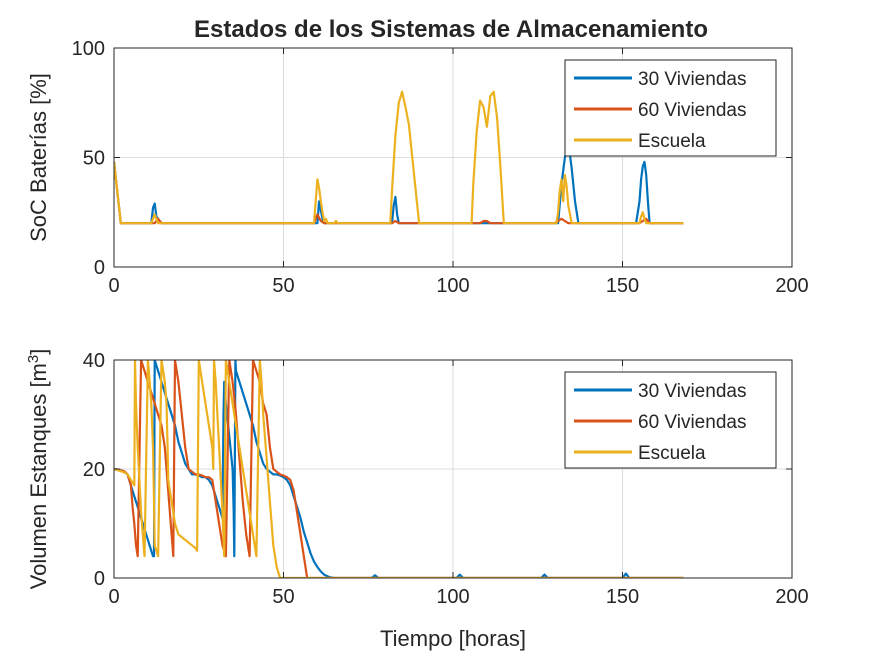 The image size is (875, 656). What do you see at coordinates (94, 159) in the screenshot?
I see `y-tick-label: 50` at bounding box center [94, 159].